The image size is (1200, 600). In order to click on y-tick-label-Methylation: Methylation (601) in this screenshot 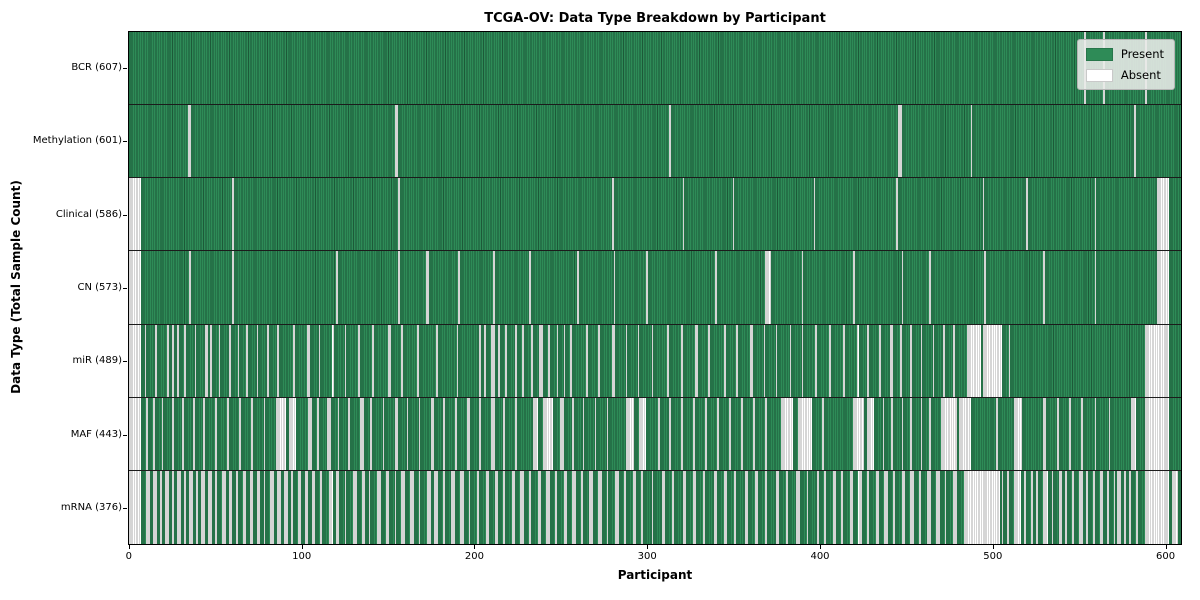, I will do `click(77, 141)`.